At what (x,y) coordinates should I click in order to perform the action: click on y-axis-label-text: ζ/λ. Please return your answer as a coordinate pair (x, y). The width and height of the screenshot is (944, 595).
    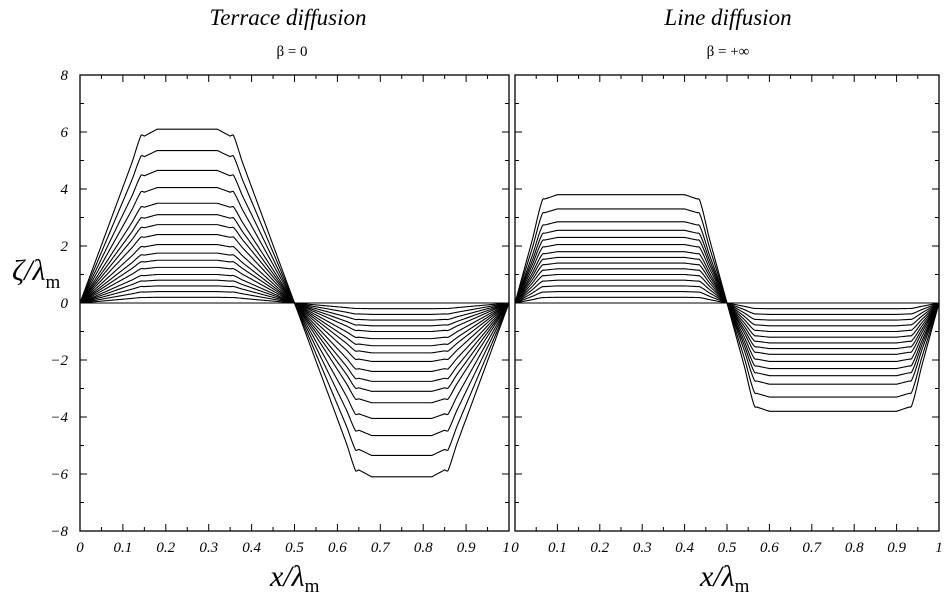
    Looking at the image, I should click on (28, 270).